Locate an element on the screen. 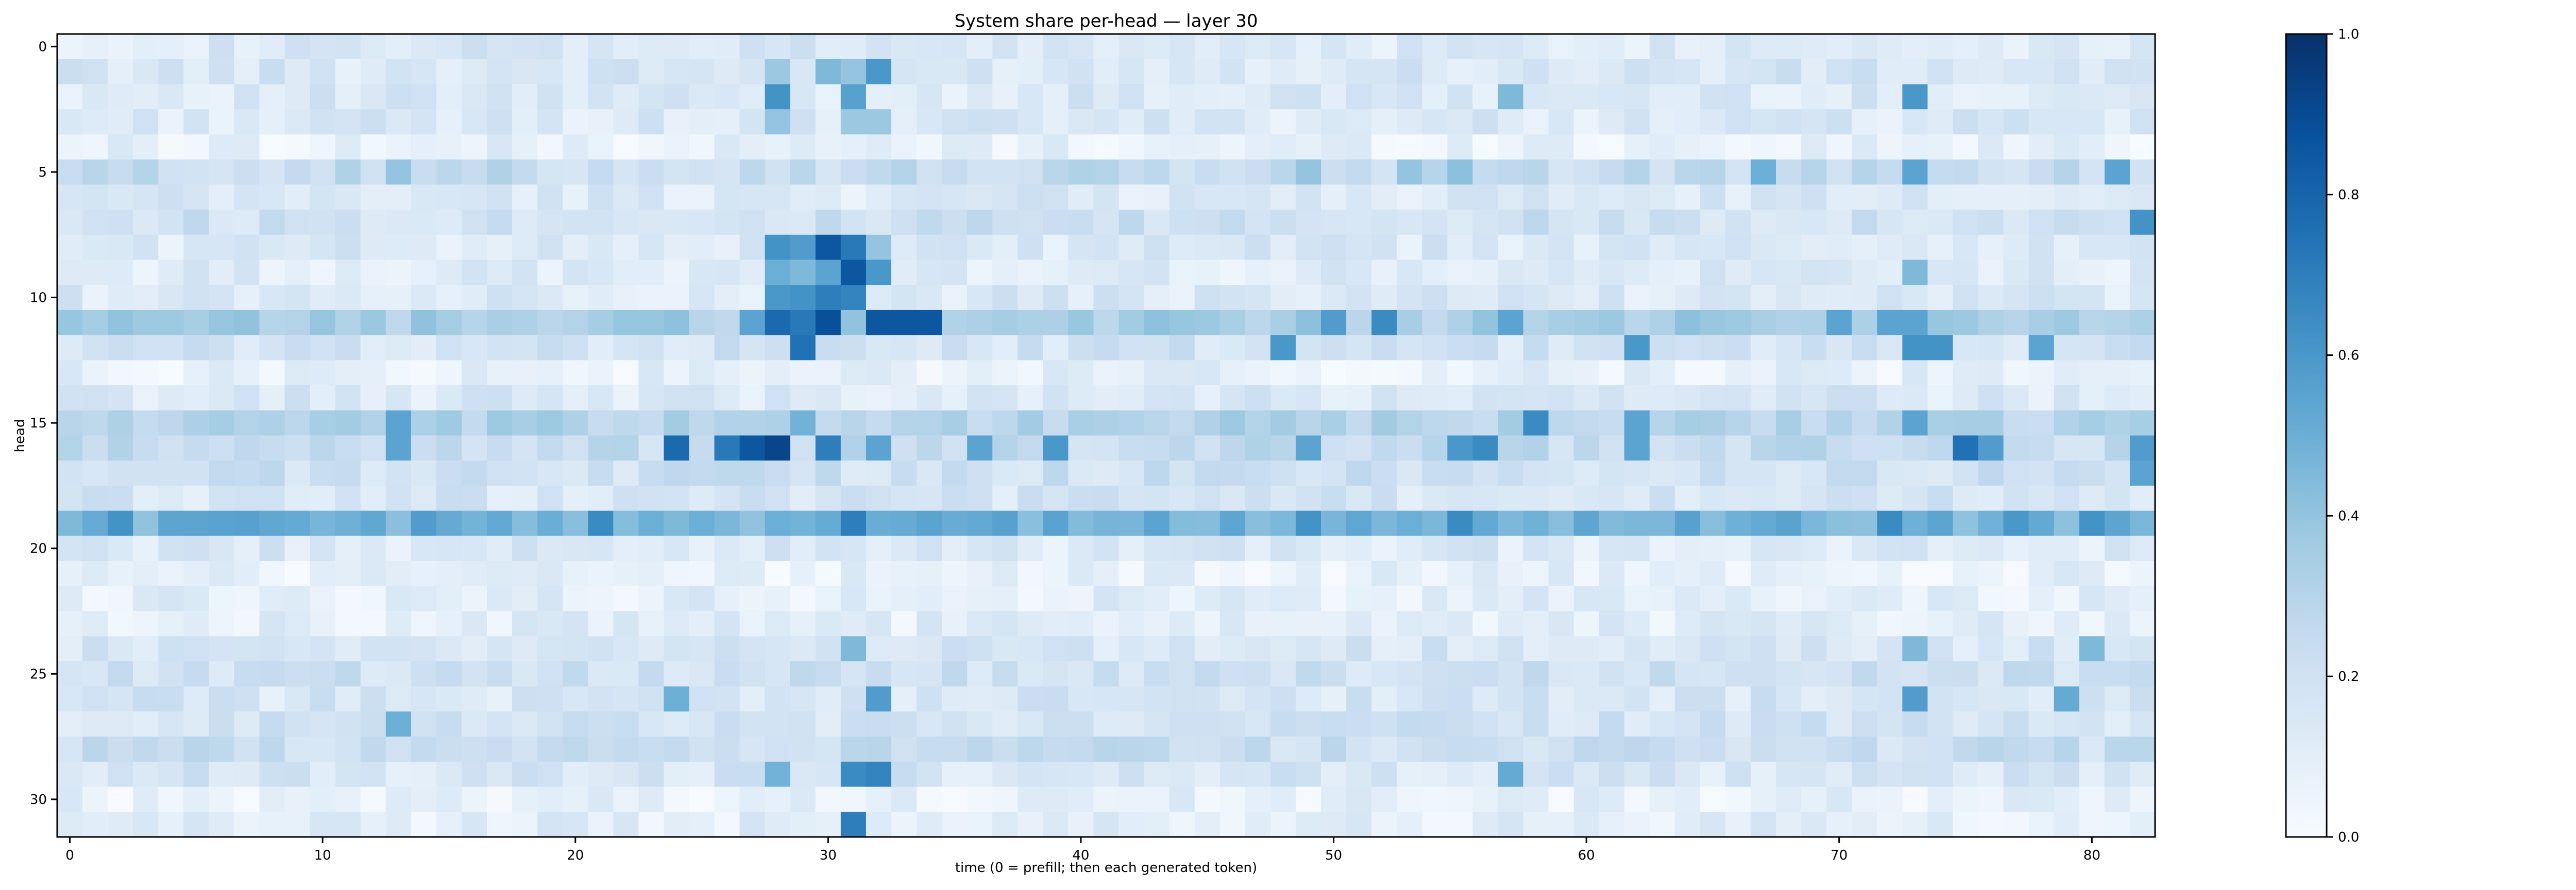 This screenshot has height=890, width=2576. y-tick-label: 0 is located at coordinates (43, 47).